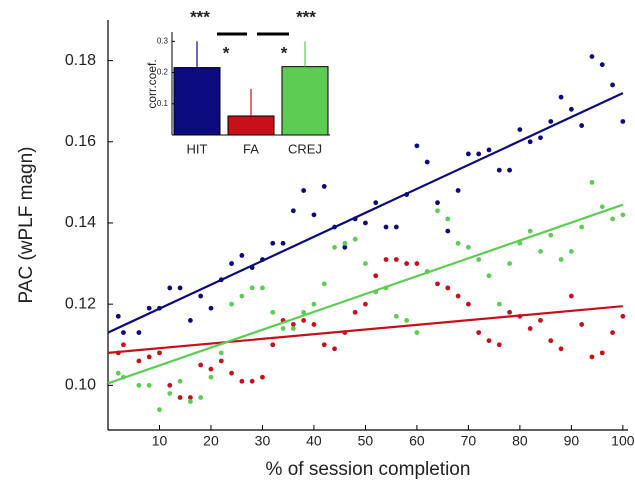 The image size is (635, 493). What do you see at coordinates (368, 469) in the screenshot?
I see `x-axis-label: % of session completion` at bounding box center [368, 469].